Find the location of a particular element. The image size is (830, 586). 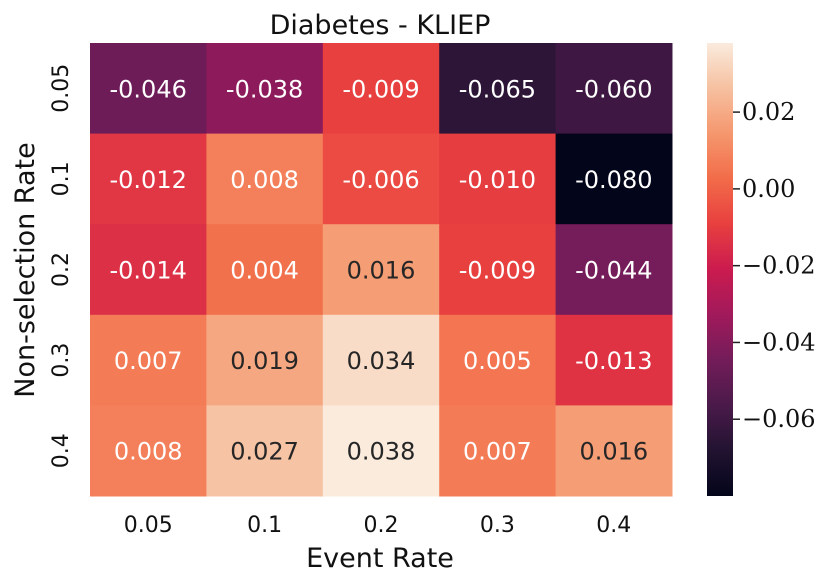

x-tick-label: 0.2 is located at coordinates (381, 525).